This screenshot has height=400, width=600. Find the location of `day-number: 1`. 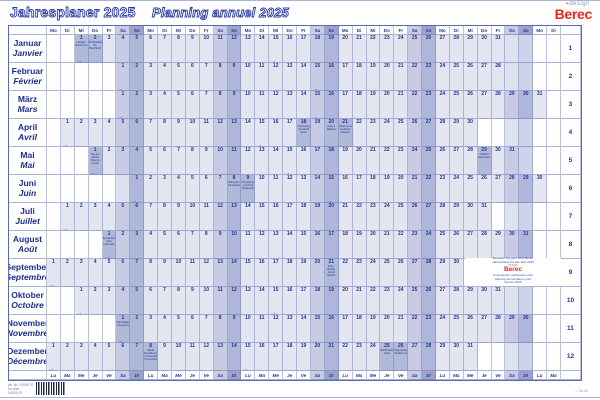

day-number: 1 is located at coordinates (81, 290).